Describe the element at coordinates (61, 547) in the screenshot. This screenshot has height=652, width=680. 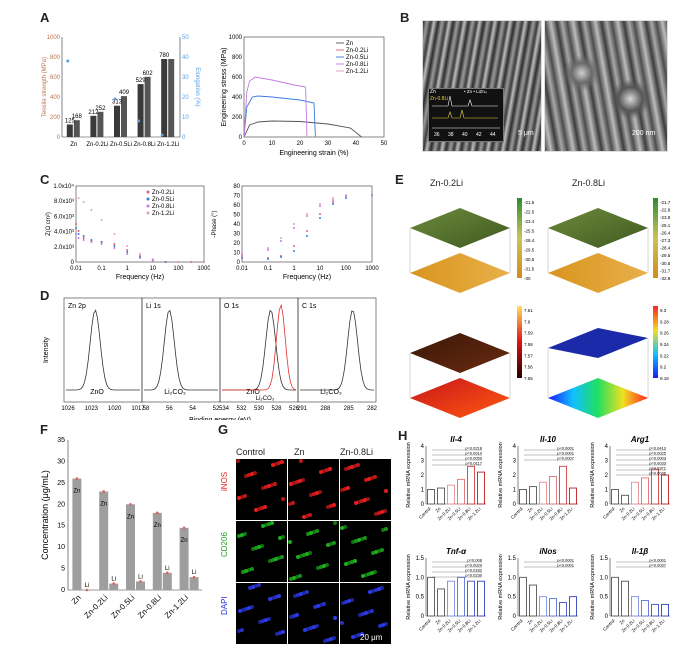
I see `ytick-label: 10` at that location.